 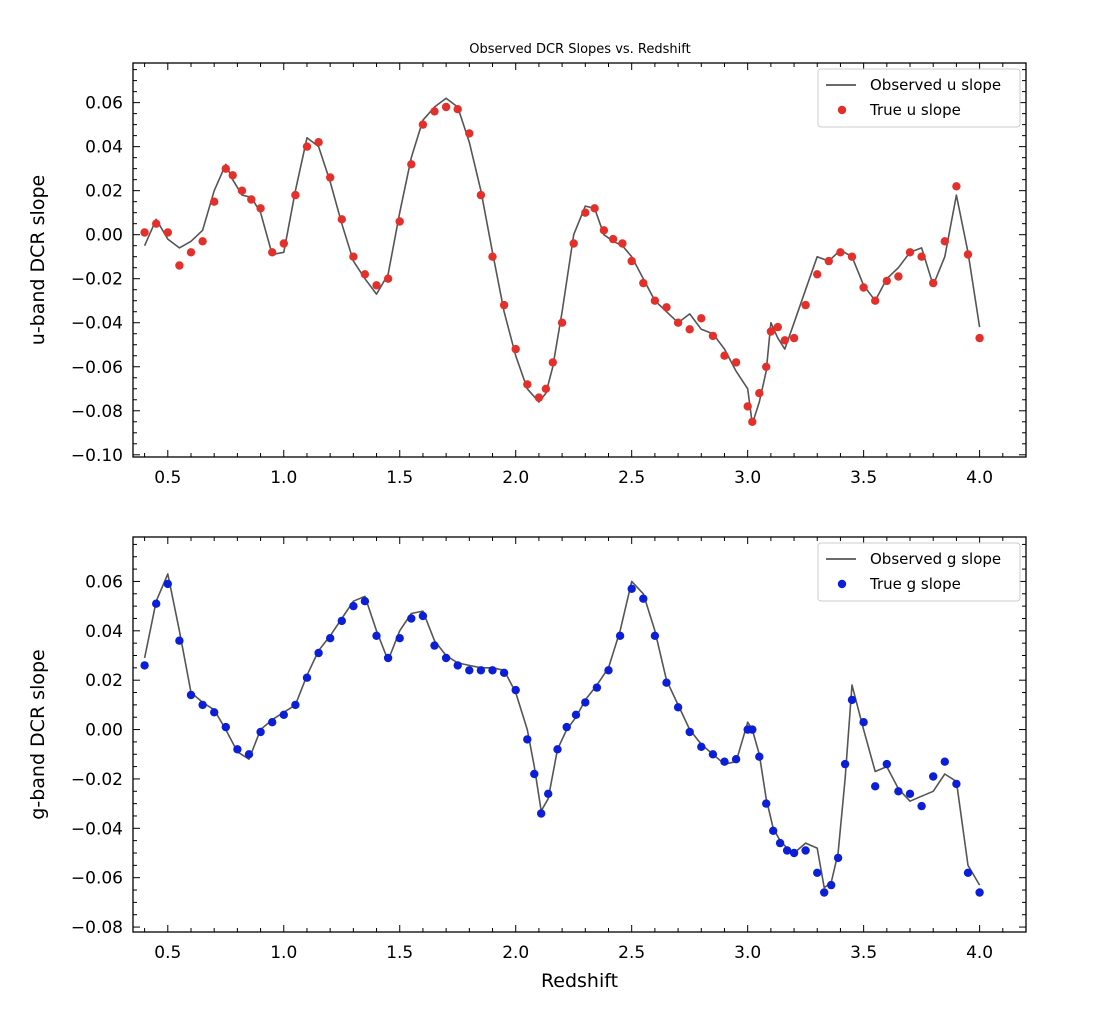 I want to click on legend-entry-label: True u slope, so click(x=915, y=110).